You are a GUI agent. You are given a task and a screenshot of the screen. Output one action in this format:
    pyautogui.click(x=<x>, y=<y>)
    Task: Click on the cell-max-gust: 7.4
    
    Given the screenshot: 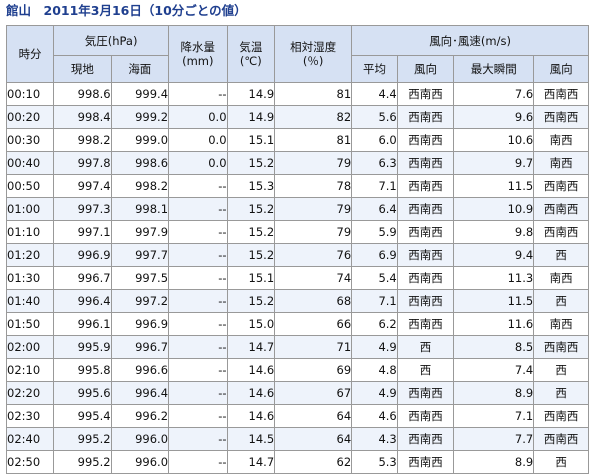 What is the action you would take?
    pyautogui.click(x=494, y=370)
    